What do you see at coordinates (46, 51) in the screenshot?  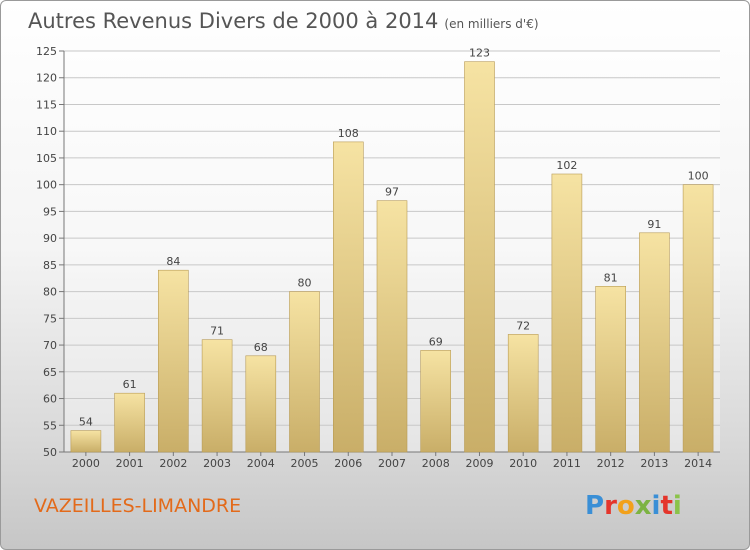 I see `y-tick-label: 125` at bounding box center [46, 51].